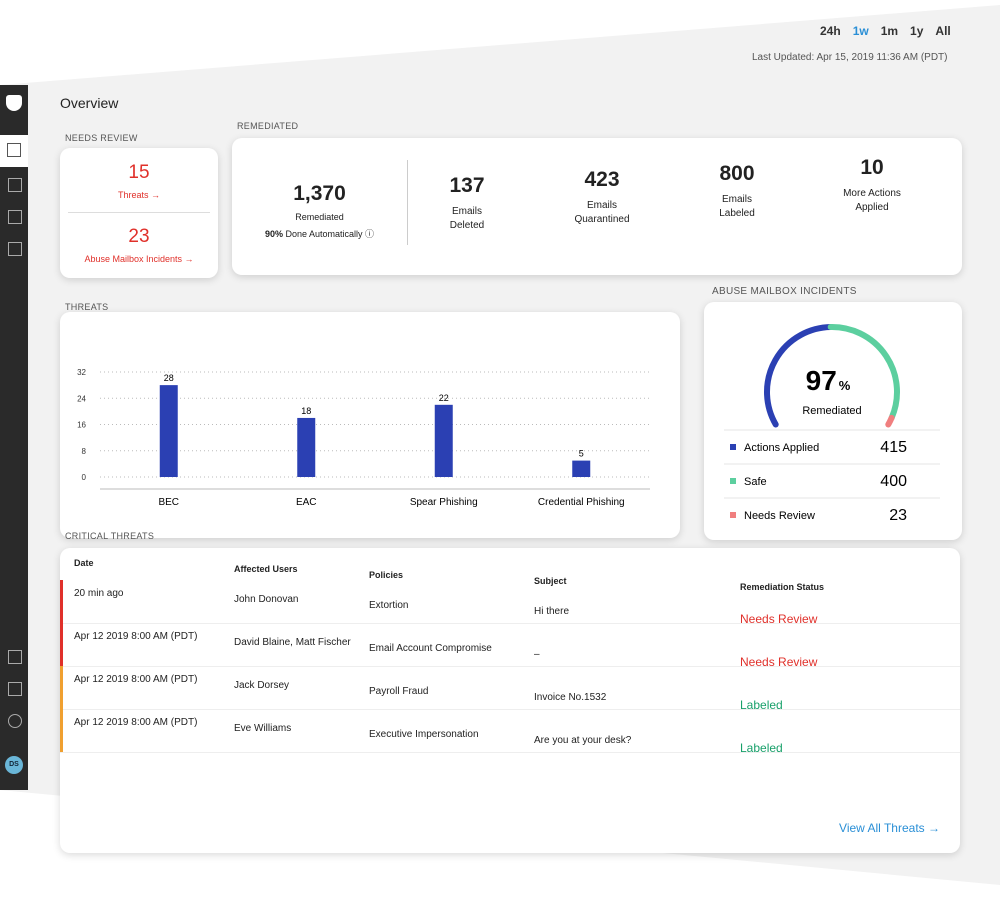 This screenshot has width=1000, height=908. I want to click on remediated-label: Remediated, so click(319, 217).